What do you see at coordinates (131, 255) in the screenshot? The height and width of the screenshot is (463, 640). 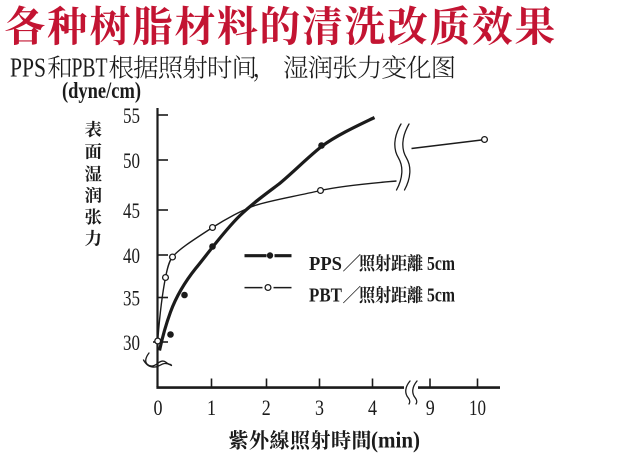 I see `svg-text: 40` at bounding box center [131, 255].